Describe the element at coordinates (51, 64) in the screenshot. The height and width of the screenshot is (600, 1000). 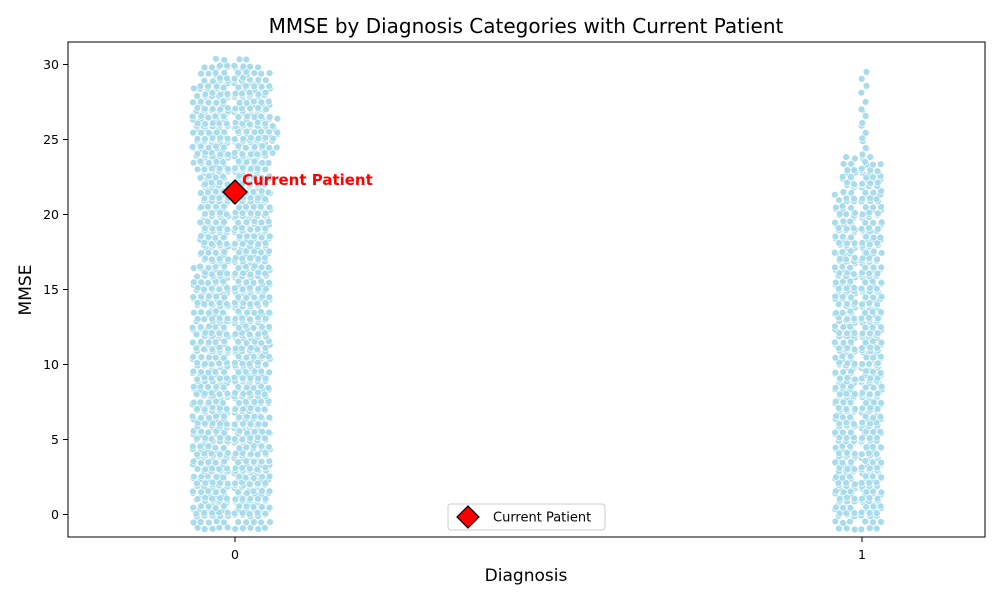
I see `y-tick-label: 30` at that location.